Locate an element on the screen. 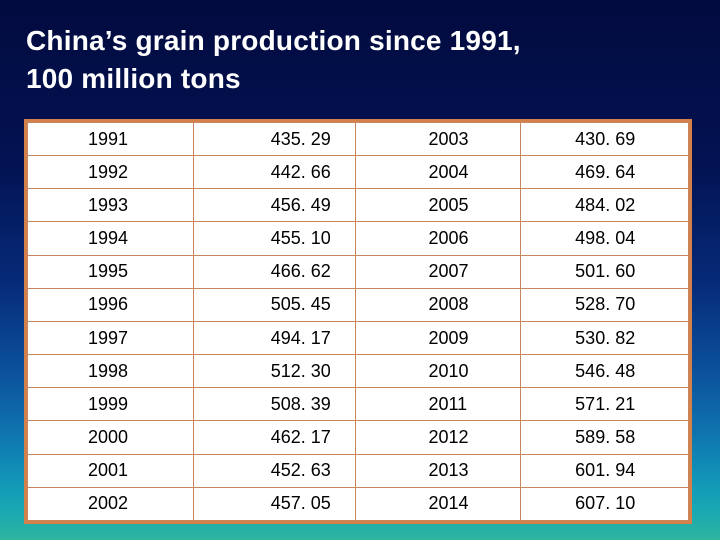 The image size is (720, 540). production-value-cell: 457. 05 is located at coordinates (274, 504).